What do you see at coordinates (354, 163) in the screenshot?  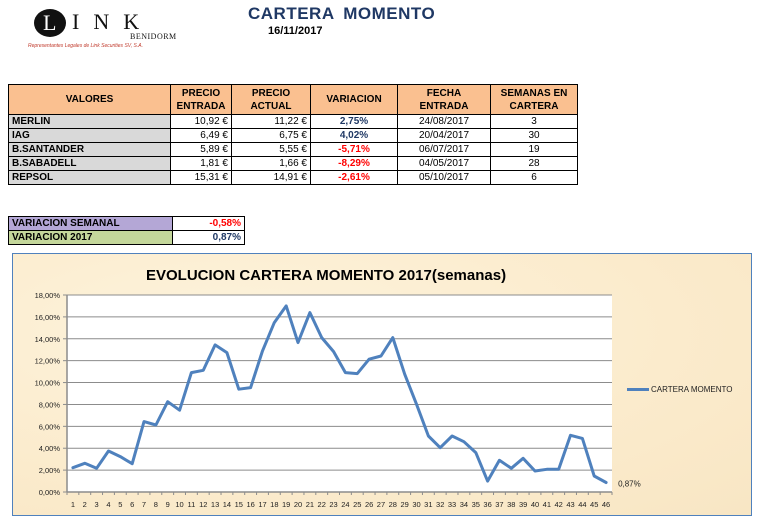 I see `variation-cell: -8,29%` at bounding box center [354, 163].